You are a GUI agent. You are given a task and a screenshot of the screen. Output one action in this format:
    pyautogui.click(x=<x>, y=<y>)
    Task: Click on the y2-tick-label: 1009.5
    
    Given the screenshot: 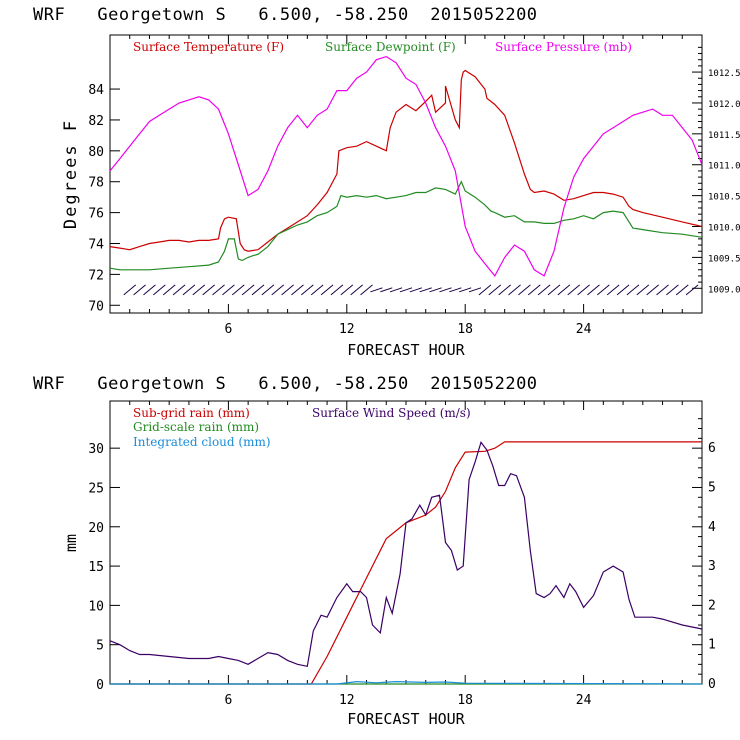 What is the action you would take?
    pyautogui.click(x=724, y=259)
    